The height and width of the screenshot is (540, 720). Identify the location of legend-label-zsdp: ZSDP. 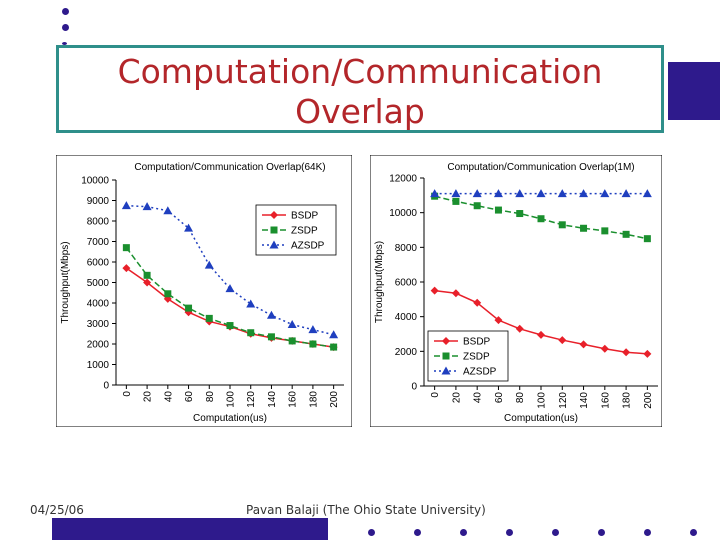
(304, 231).